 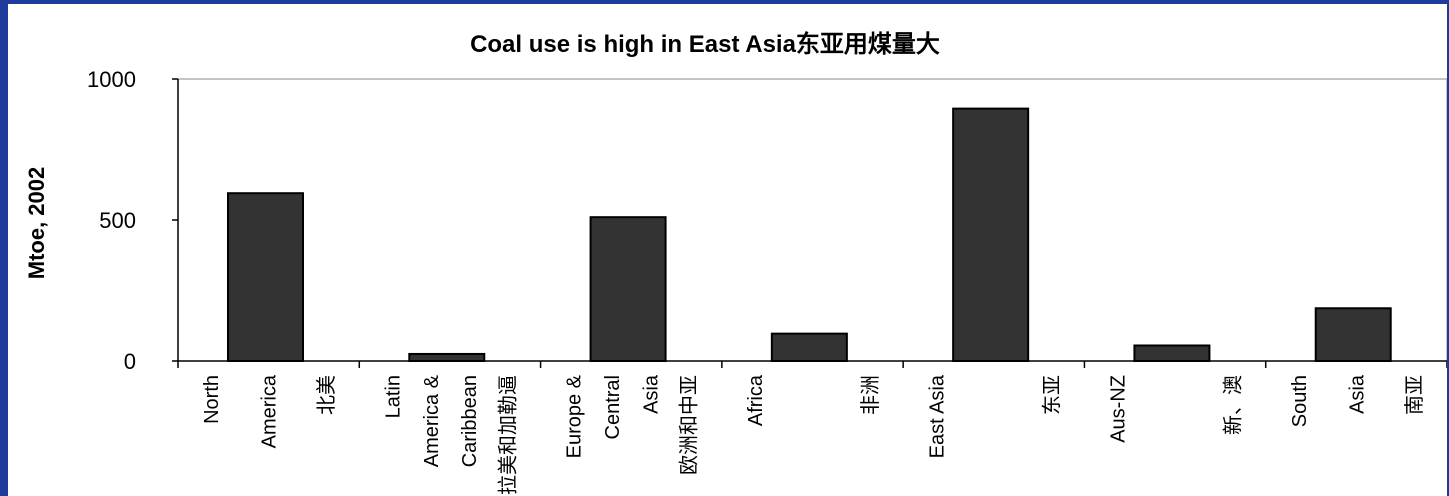 What do you see at coordinates (1414, 395) in the screenshot?
I see `x-tick-label-line: 南亚` at bounding box center [1414, 395].